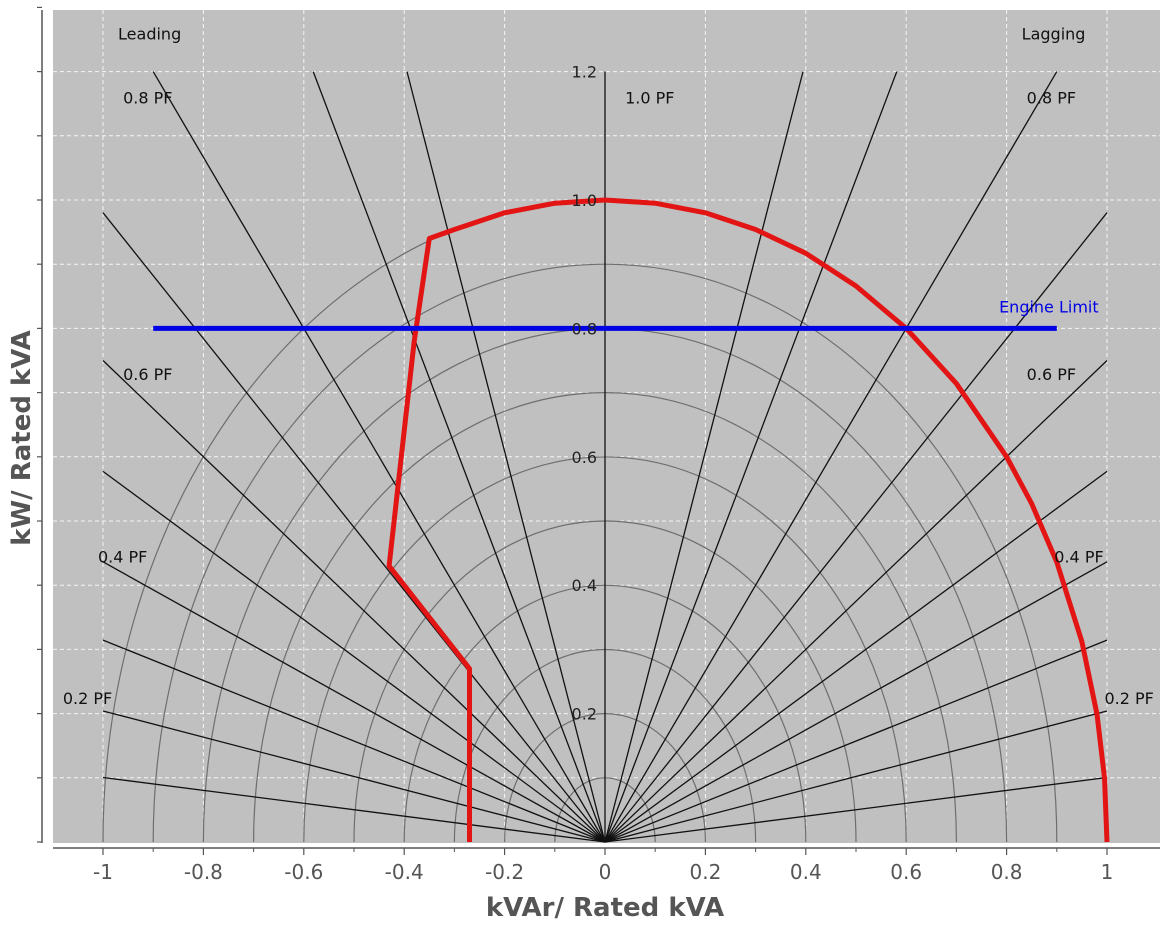 This screenshot has height=929, width=1163. Describe the element at coordinates (149, 34) in the screenshot. I see `region-label: Leading` at that location.